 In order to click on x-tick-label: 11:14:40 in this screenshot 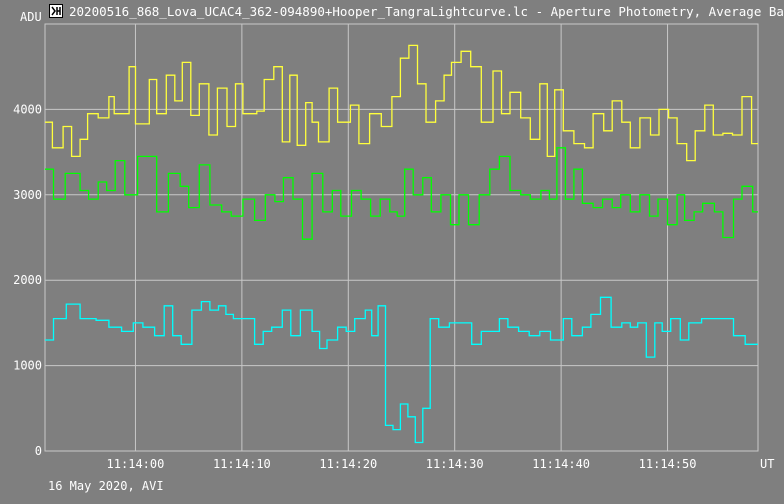, I will do `click(561, 464)`.